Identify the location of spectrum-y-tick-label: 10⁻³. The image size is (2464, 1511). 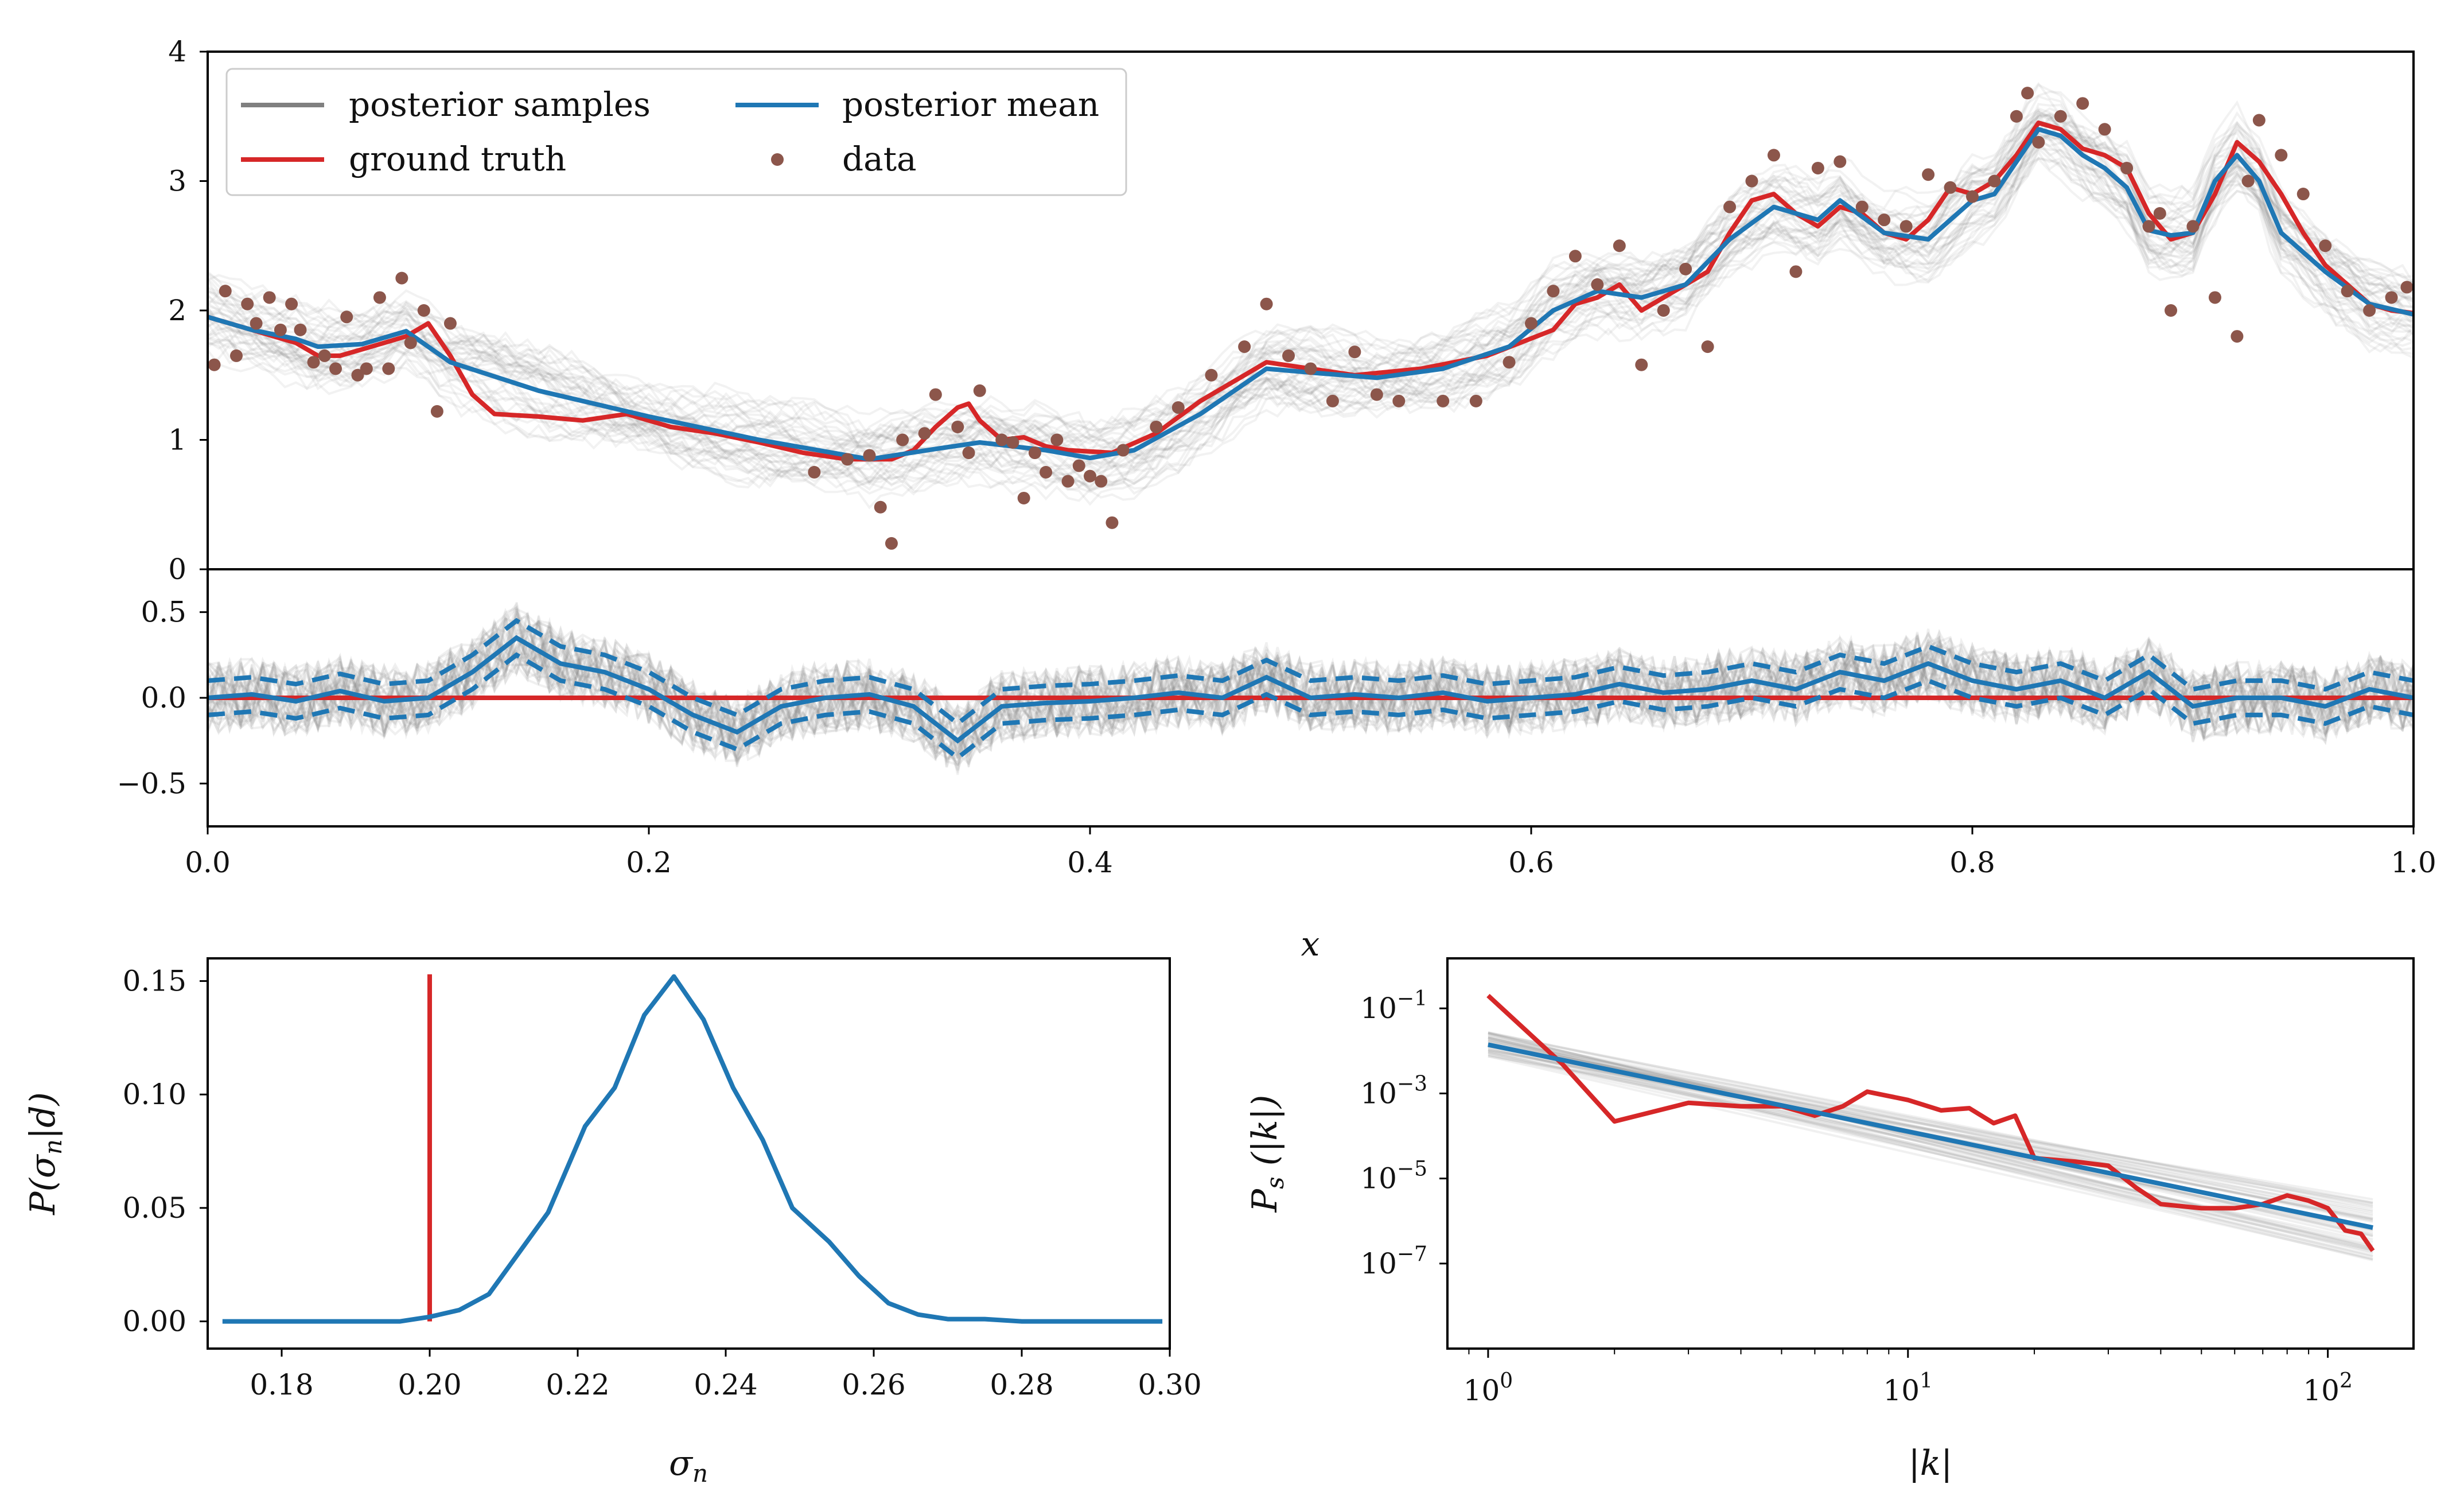
(1393, 1091).